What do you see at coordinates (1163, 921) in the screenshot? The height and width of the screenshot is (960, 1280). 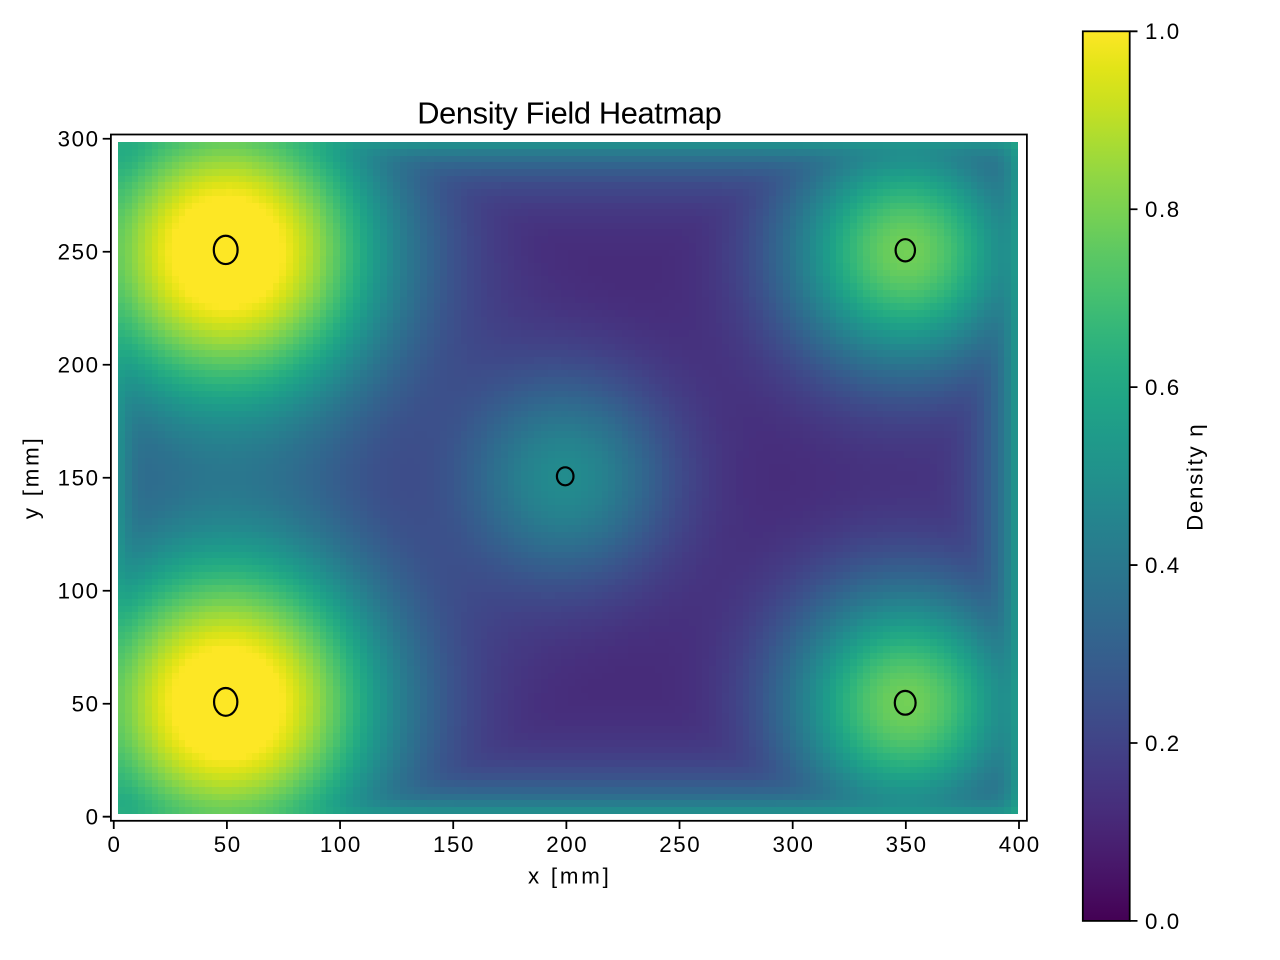 I see `svg-text: 0.0` at bounding box center [1163, 921].